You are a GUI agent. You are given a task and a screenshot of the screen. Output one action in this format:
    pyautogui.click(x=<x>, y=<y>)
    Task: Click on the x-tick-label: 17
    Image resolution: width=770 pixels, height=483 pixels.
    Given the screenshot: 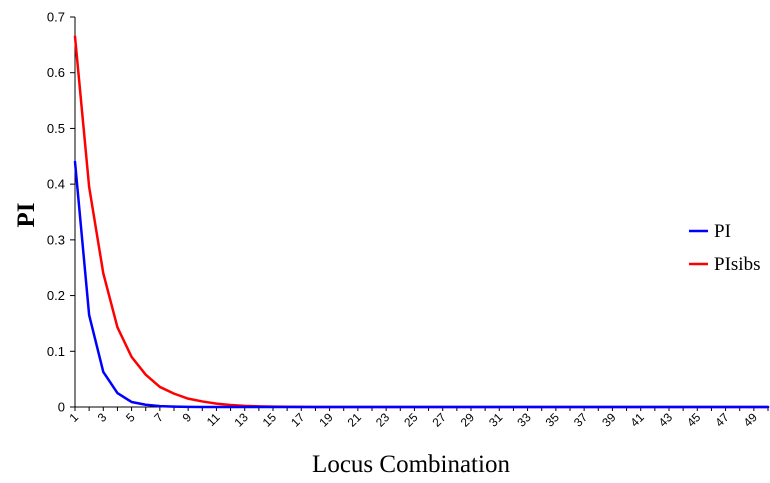 What is the action you would take?
    pyautogui.click(x=298, y=420)
    